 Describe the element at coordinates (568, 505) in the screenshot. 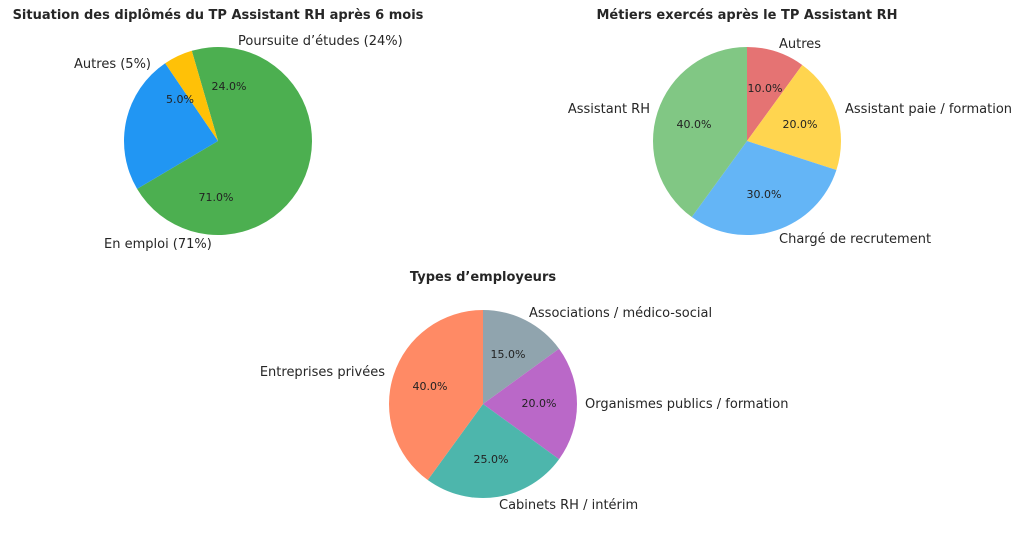

I see `slice-label: Cabinets RH / intérim` at that location.